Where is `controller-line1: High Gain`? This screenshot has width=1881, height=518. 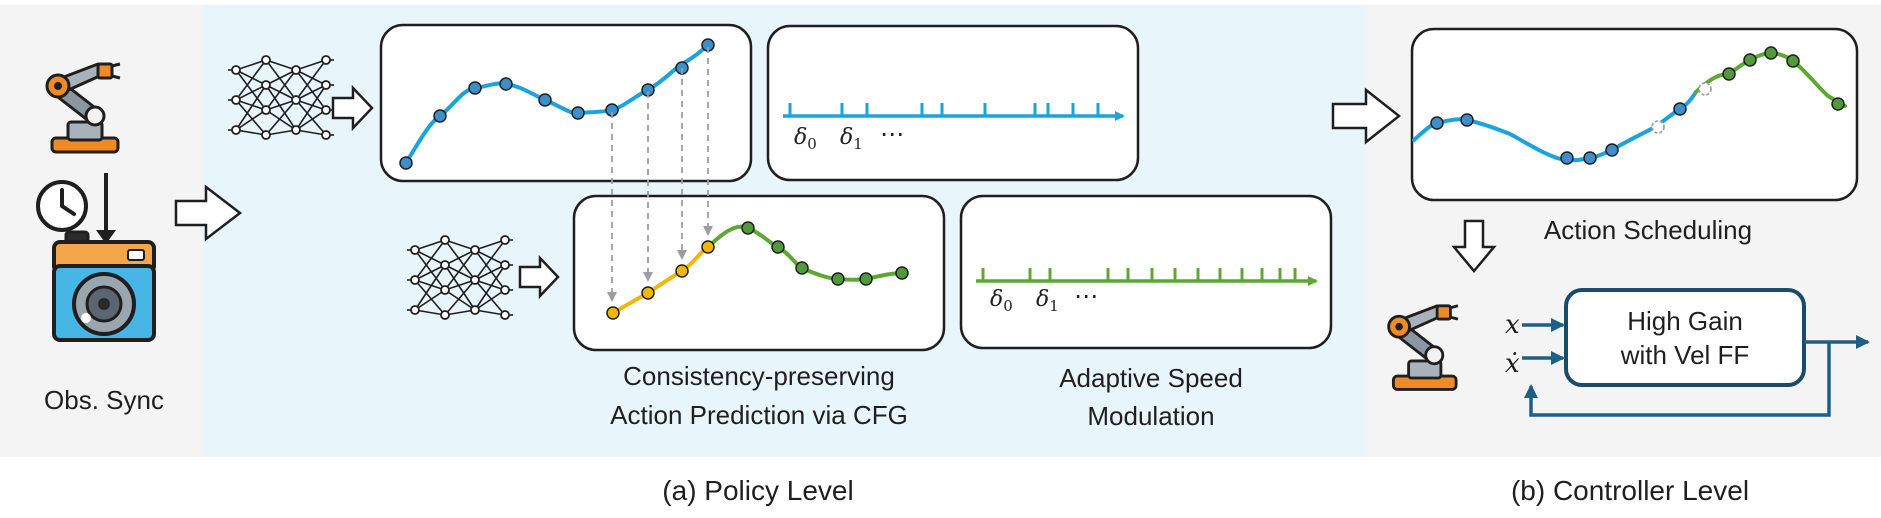 controller-line1: High Gain is located at coordinates (1685, 321).